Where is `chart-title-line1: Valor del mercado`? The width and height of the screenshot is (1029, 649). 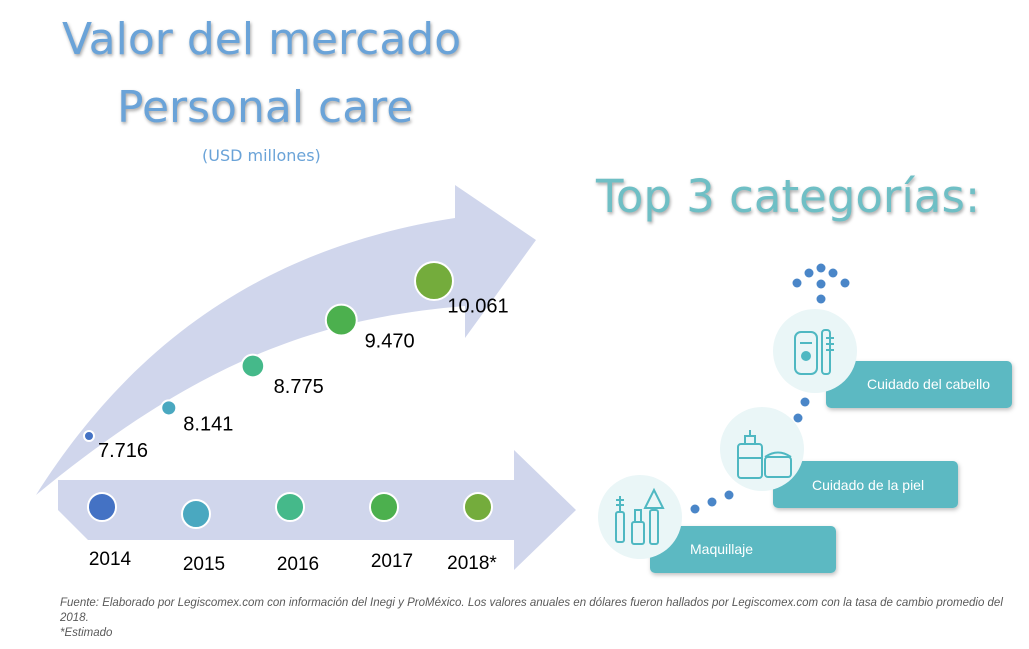
chart-title-line1: Valor del mercado is located at coordinates (262, 39).